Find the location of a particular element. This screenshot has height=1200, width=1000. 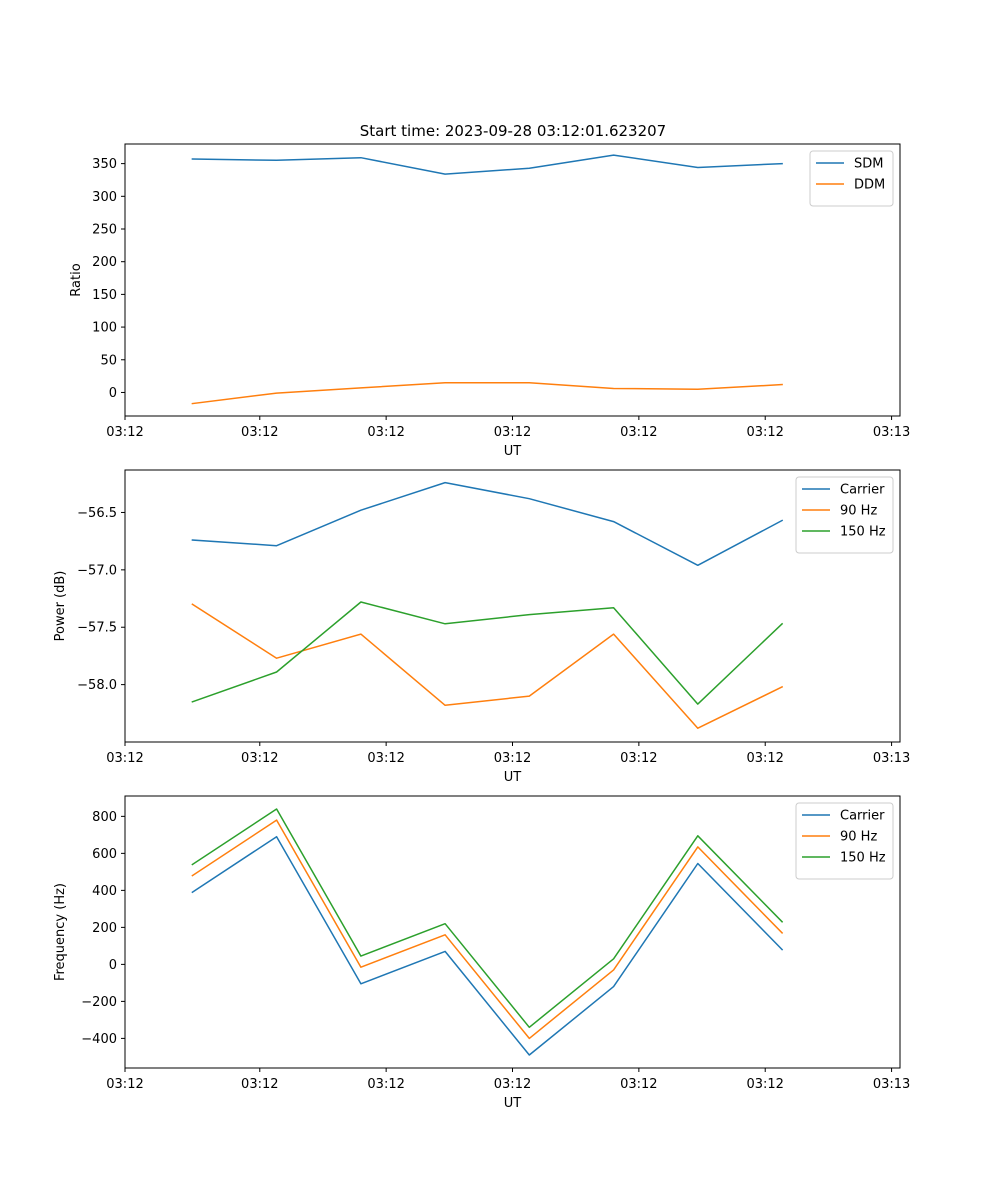

y-tick-label: −56.5 is located at coordinates (97, 513).